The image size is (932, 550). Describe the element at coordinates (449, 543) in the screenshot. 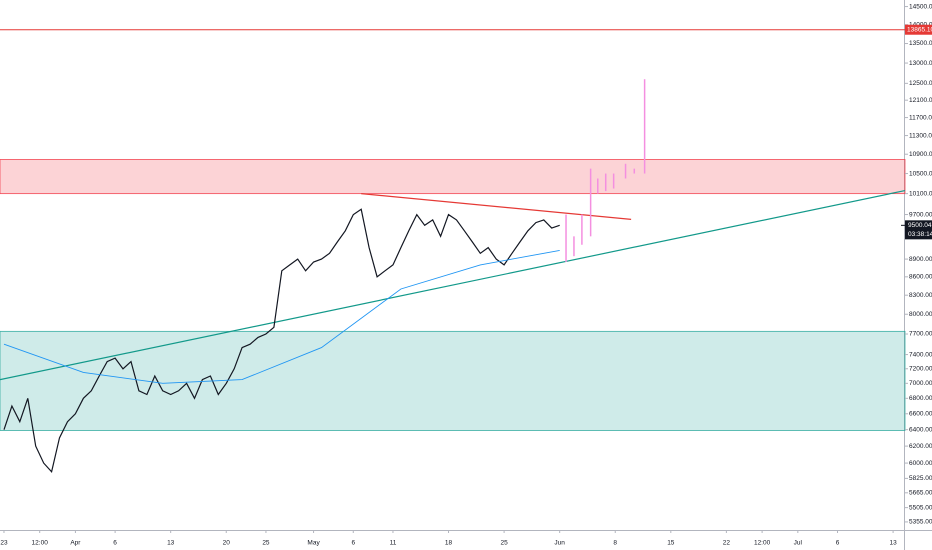

I see `x-tick-label: 18` at that location.